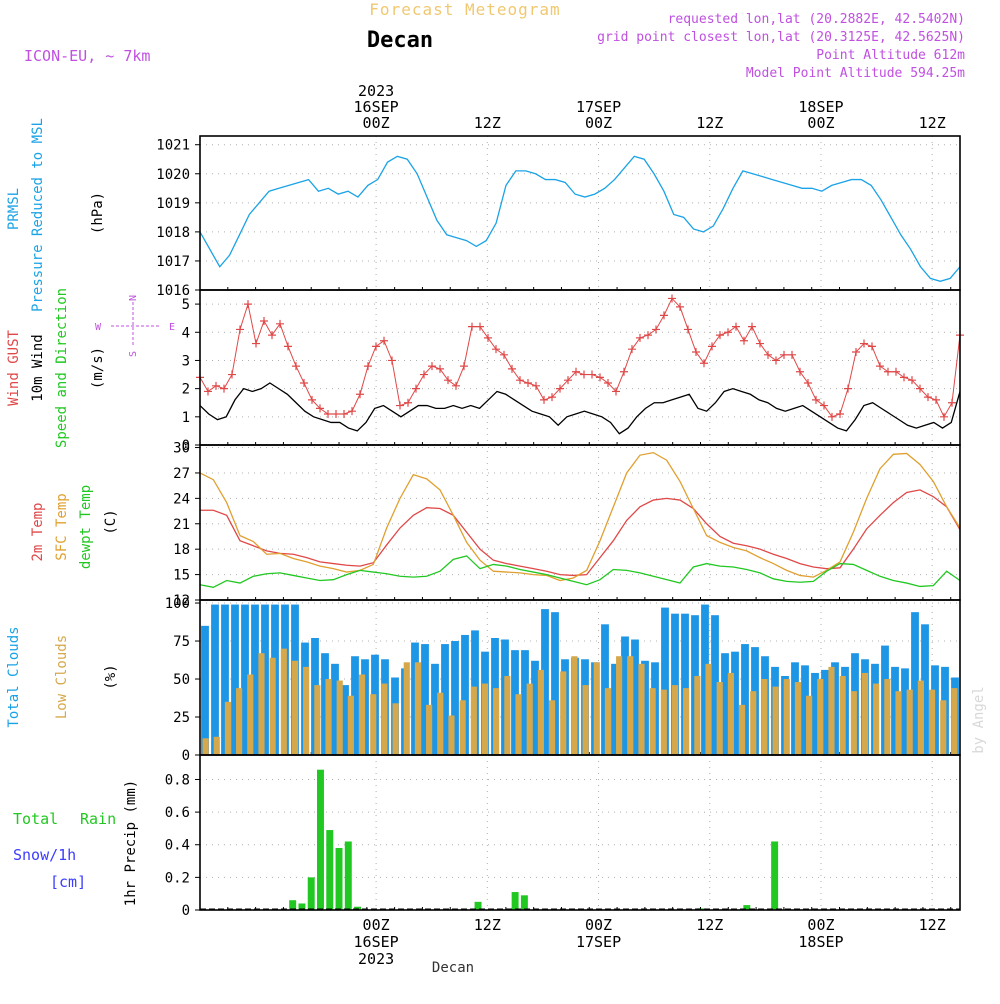  Describe the element at coordinates (177, 878) in the screenshot. I see `precip-ytick-label: 0.2` at that location.